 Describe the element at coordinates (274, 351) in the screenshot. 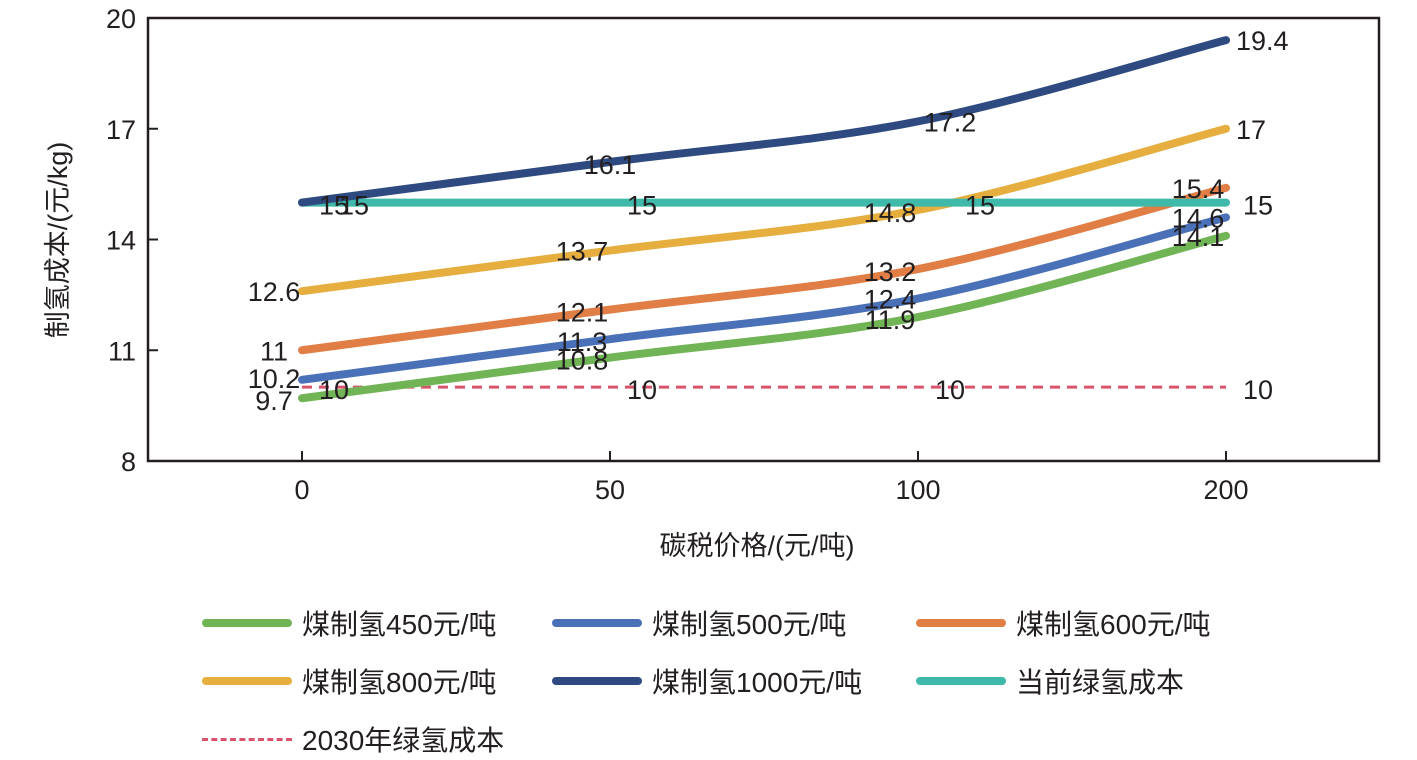

I see `data-label: 11` at that location.